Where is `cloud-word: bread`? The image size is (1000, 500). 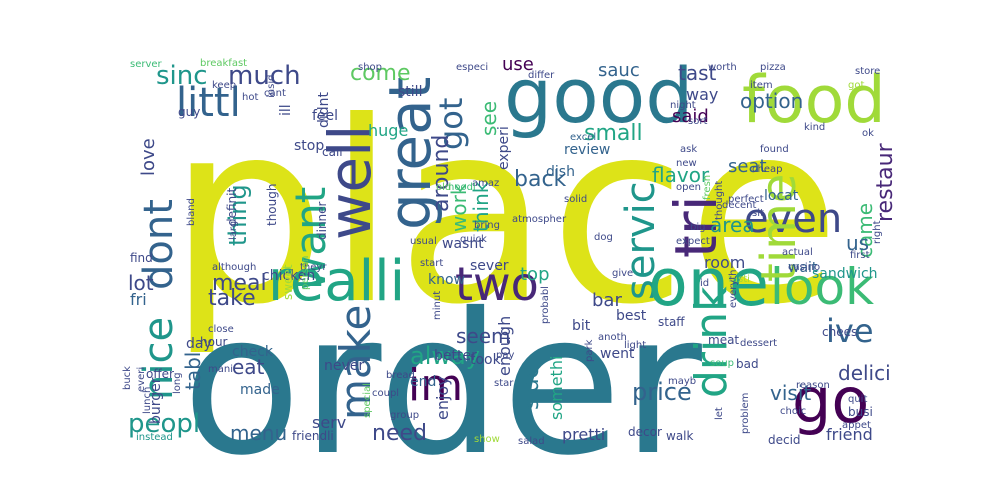 cloud-word: bread is located at coordinates (400, 375).